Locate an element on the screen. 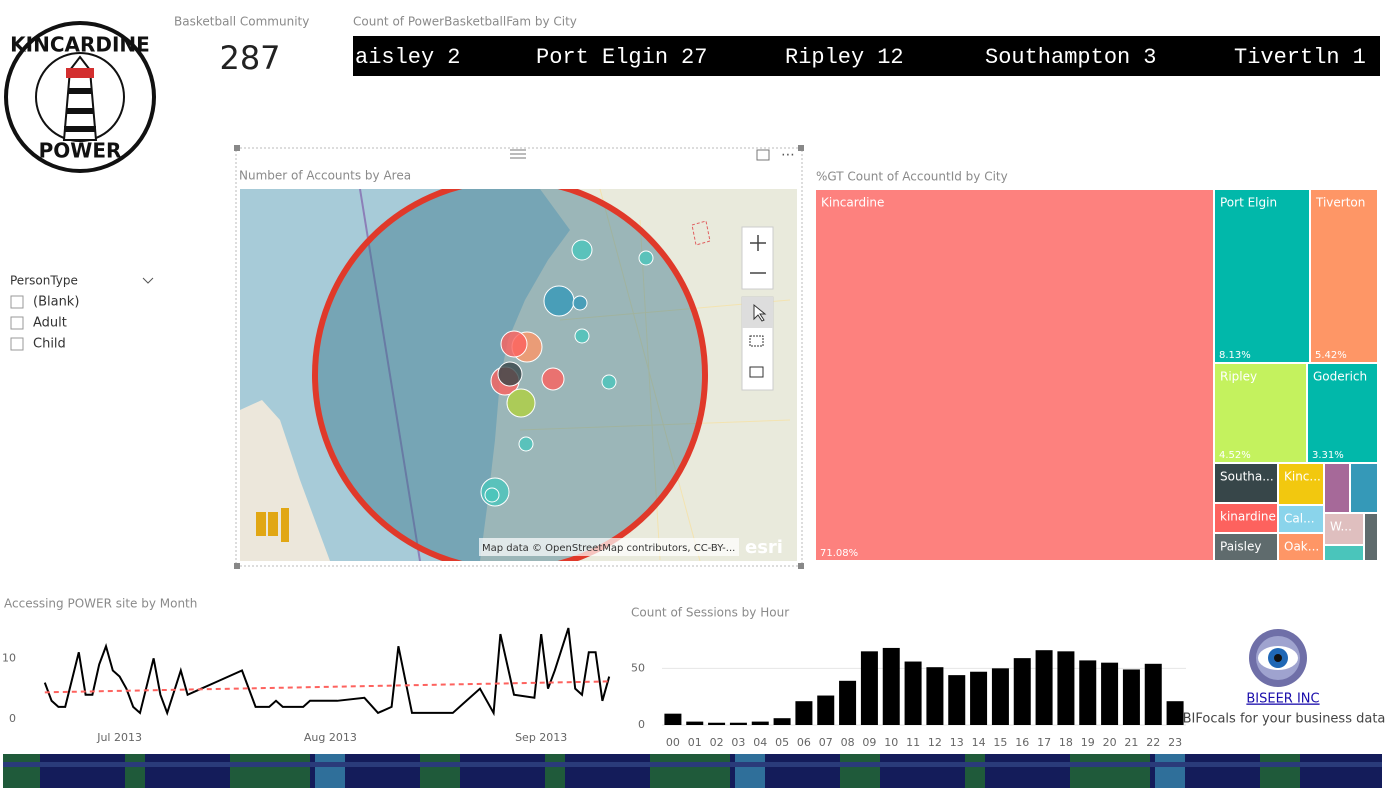 This screenshot has width=1389, height=792. more-options: ⋯ is located at coordinates (788, 155).